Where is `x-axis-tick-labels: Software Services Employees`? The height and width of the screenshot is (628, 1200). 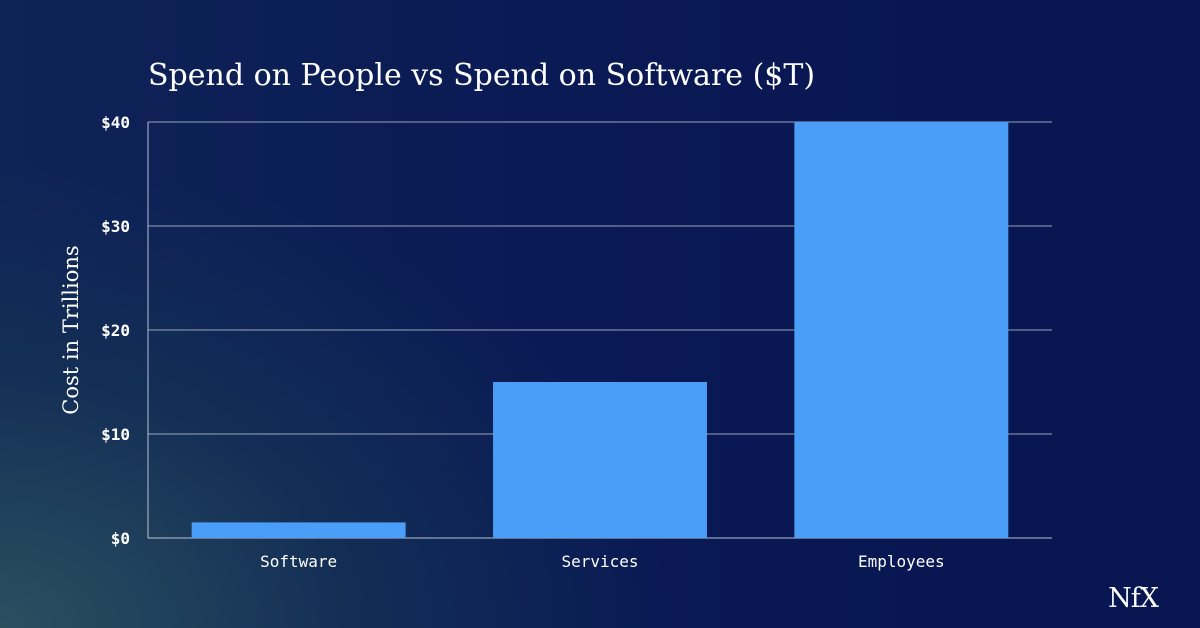 x-axis-tick-labels: Software Services Employees is located at coordinates (602, 561).